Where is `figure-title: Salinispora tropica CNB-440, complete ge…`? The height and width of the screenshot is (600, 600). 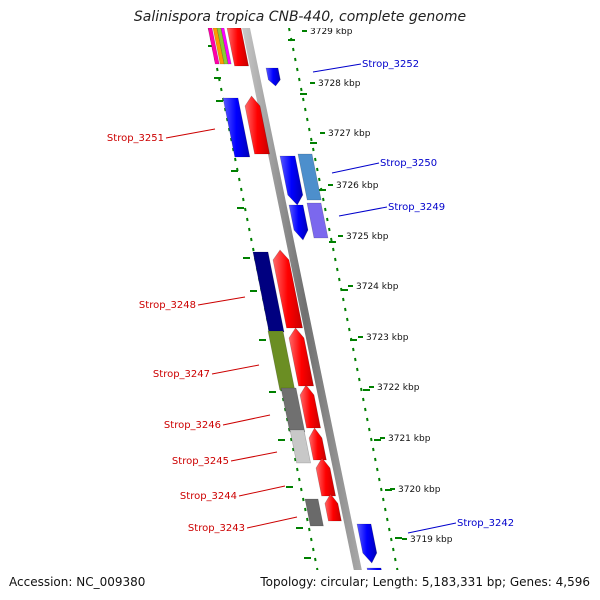 figure-title: Salinispora tropica CNB-440, complete ge… is located at coordinates (300, 17).